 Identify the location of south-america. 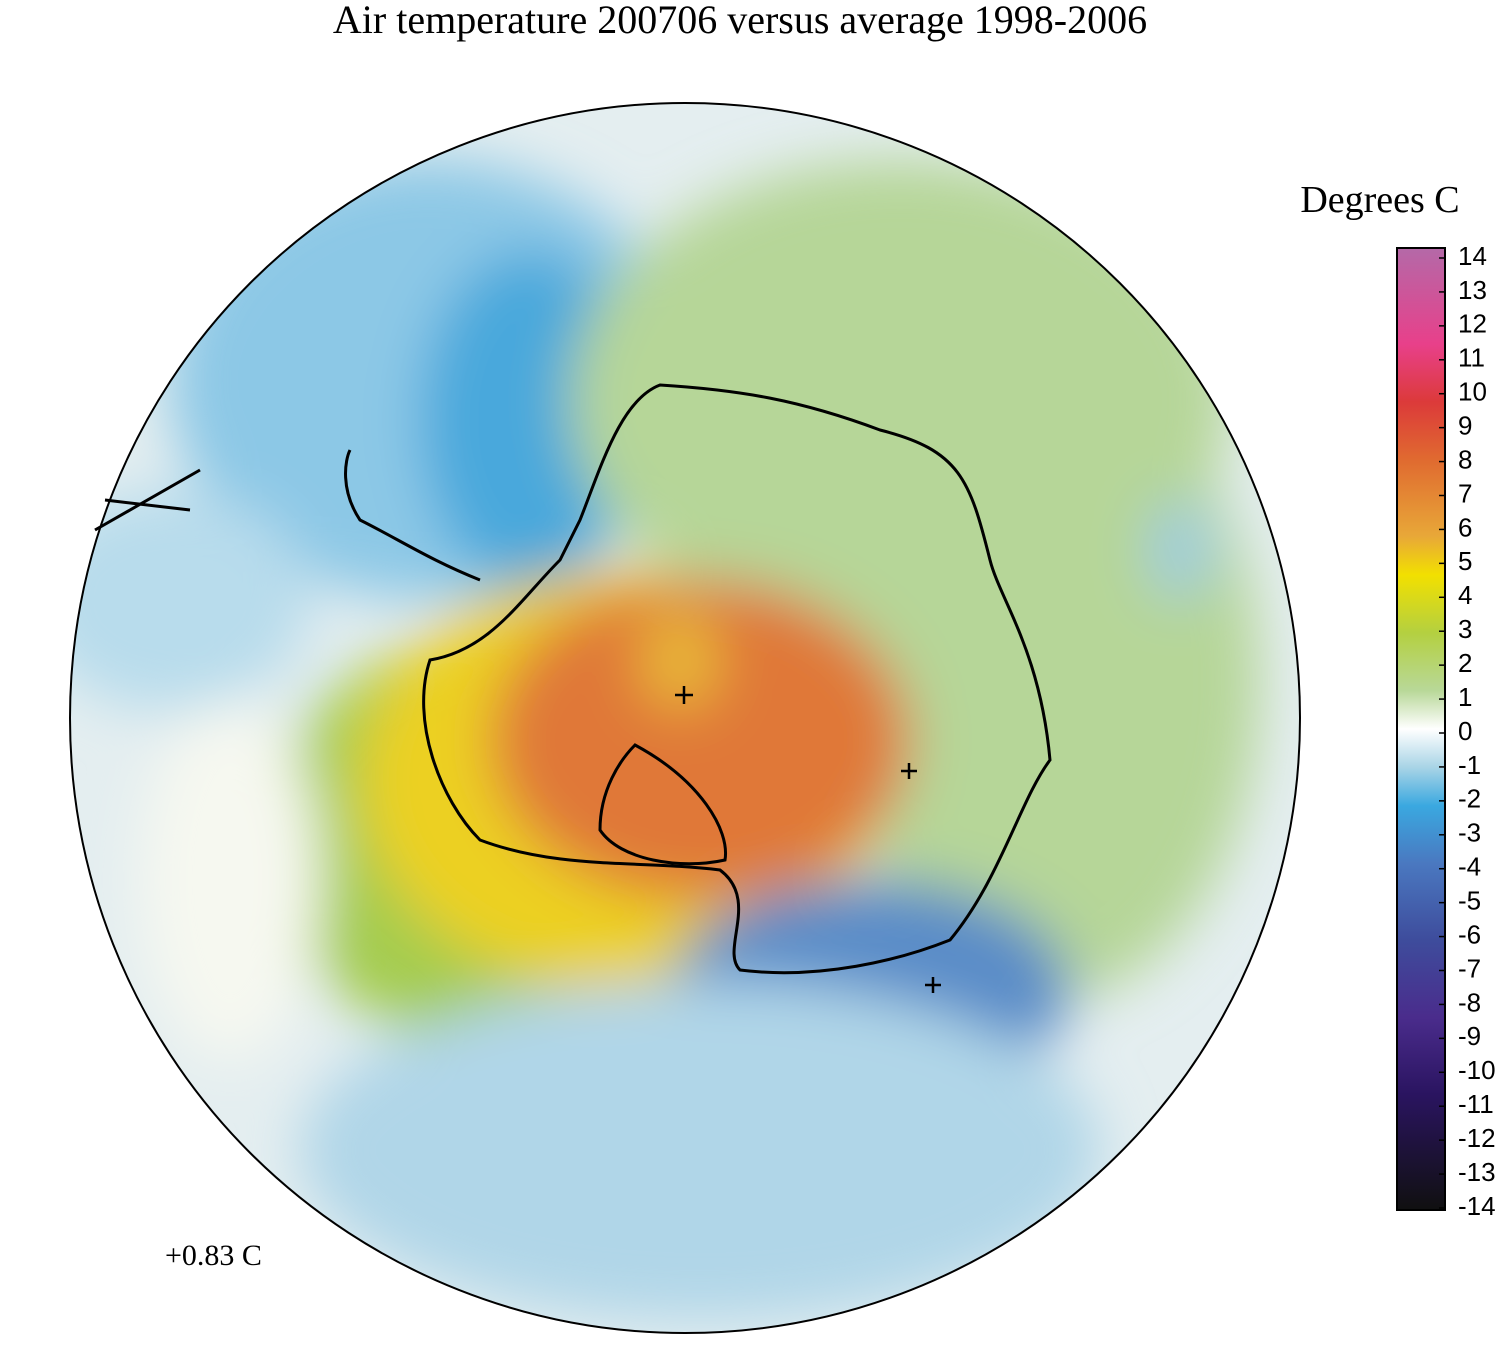
(147, 500).